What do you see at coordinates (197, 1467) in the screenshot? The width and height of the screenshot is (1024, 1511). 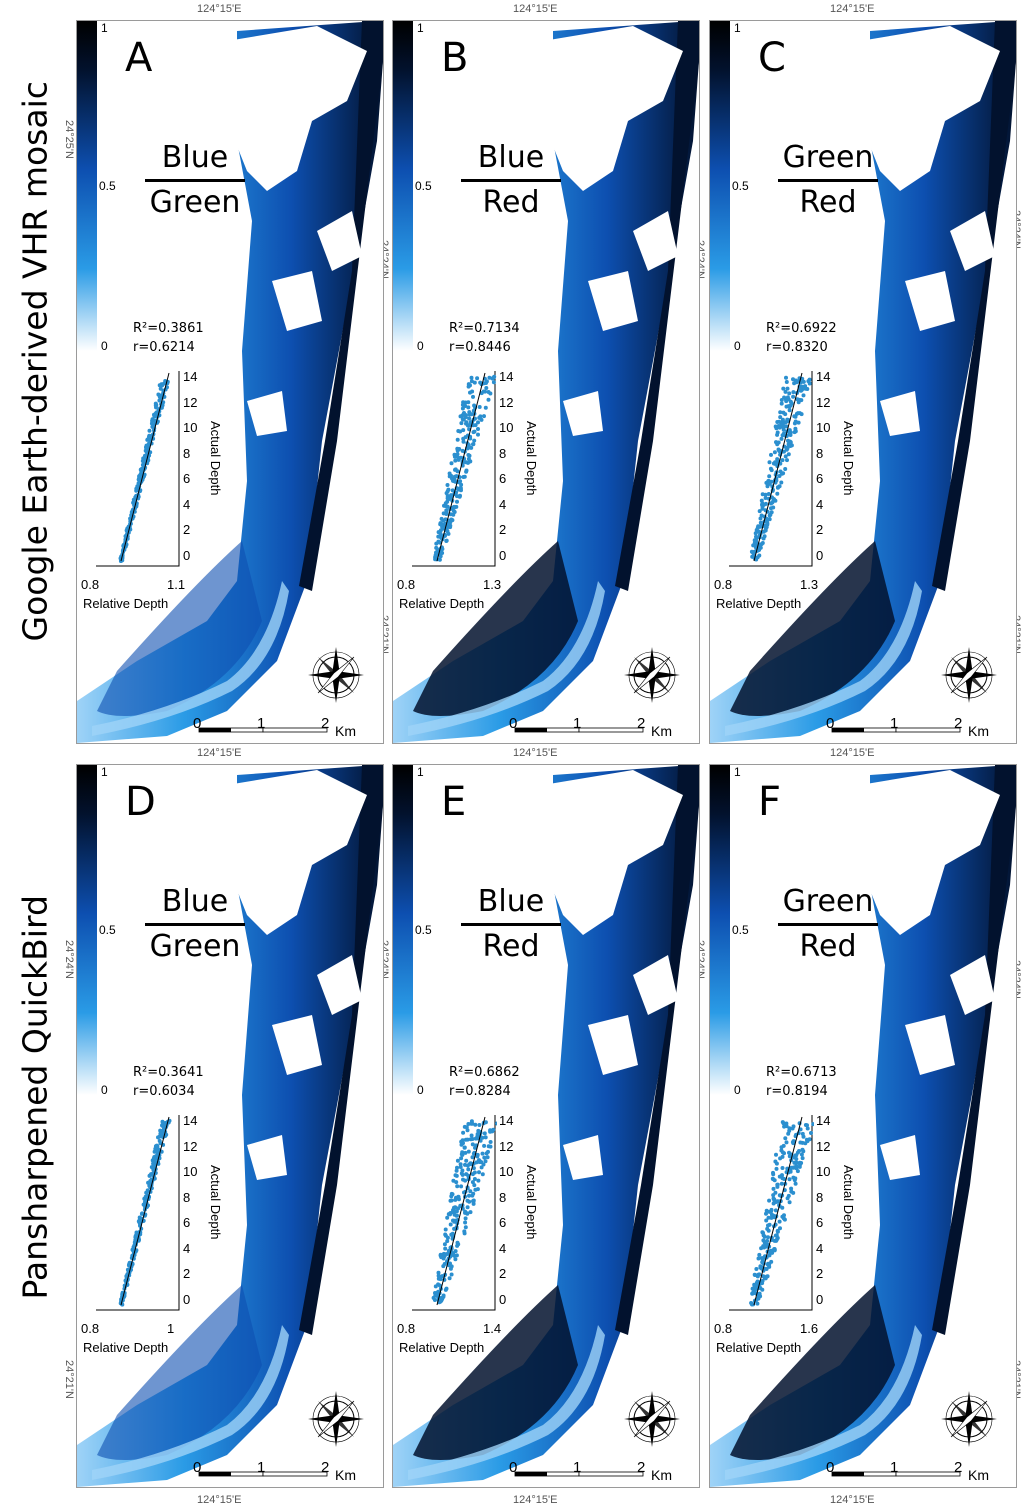 I see `scale-bar-label: 0` at bounding box center [197, 1467].